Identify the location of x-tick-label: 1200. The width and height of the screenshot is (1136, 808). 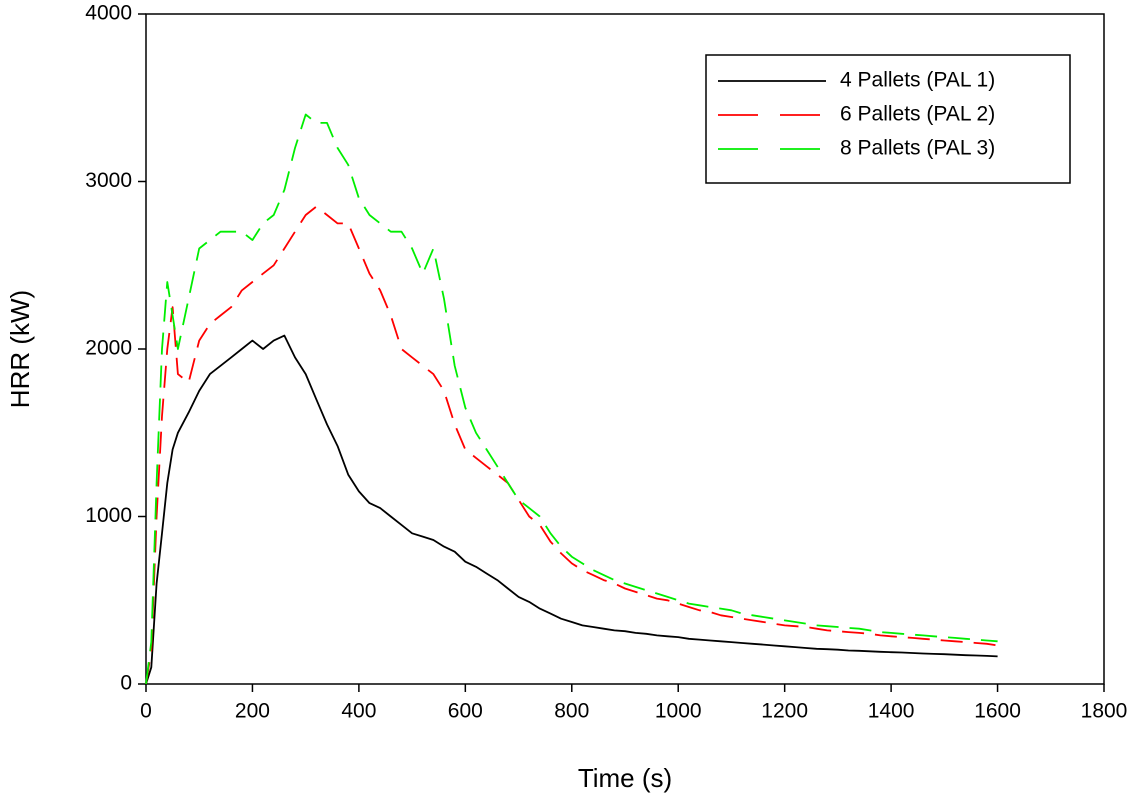
(784, 711).